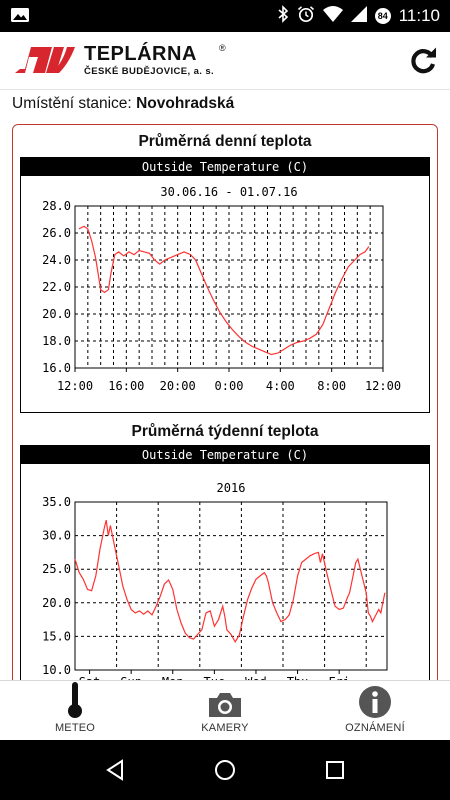 This screenshot has height=800, width=450. Describe the element at coordinates (56, 670) in the screenshot. I see `y-tick-label: 10.0` at that location.